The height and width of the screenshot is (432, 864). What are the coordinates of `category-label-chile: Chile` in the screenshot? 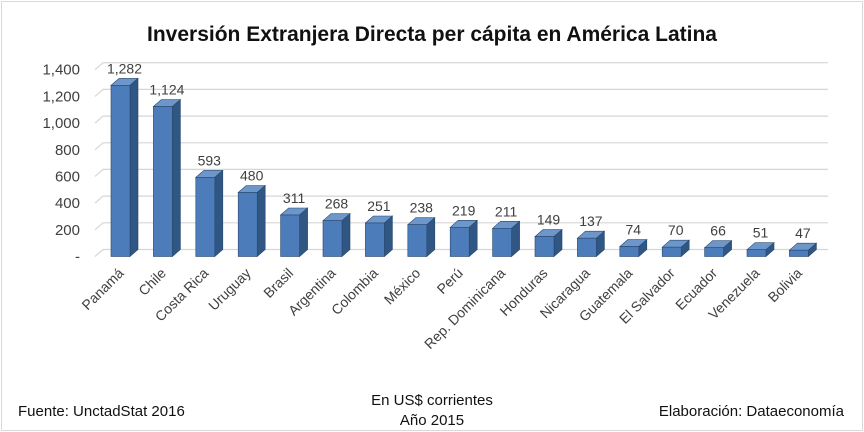 It's located at (152, 282).